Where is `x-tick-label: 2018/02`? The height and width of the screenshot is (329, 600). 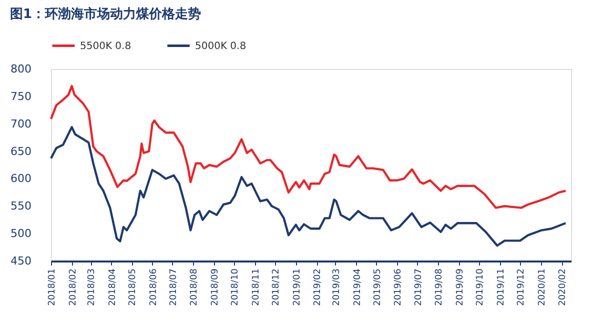 x-tick-label: 2018/02 is located at coordinates (73, 287).